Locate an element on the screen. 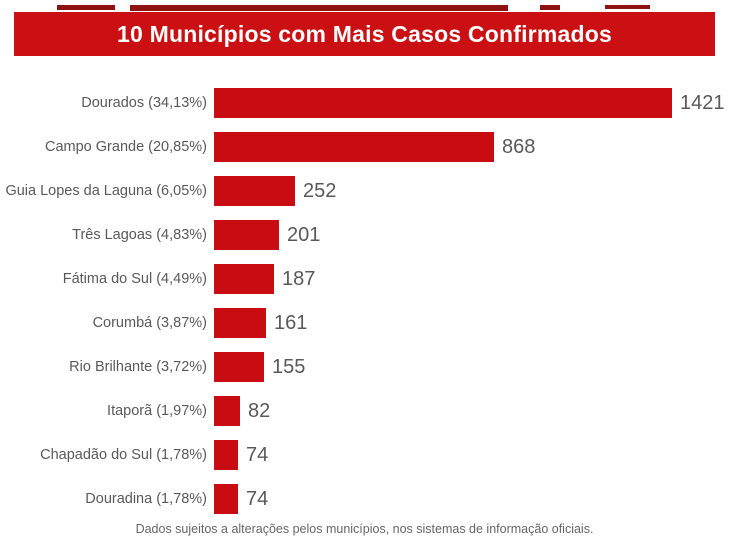 The height and width of the screenshot is (545, 729). category-label: Douradina (1,78%) is located at coordinates (113, 499).